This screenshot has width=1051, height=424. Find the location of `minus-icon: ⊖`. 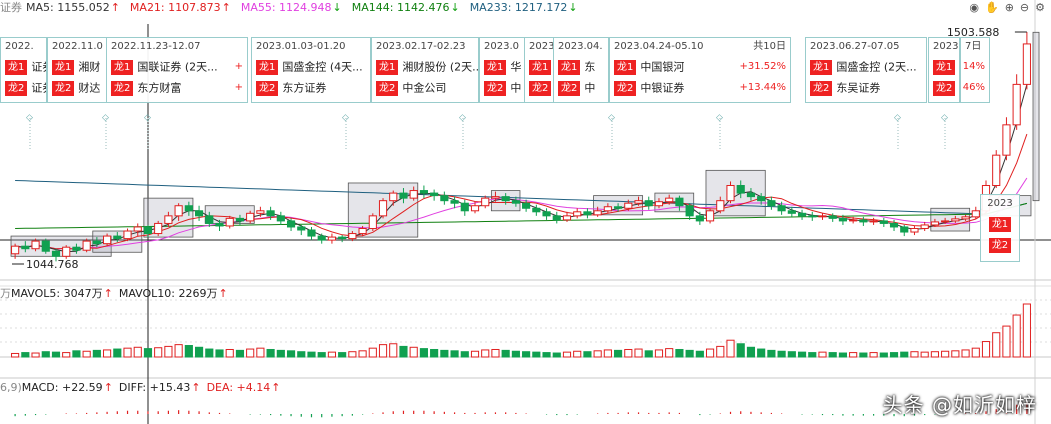

minus-icon: ⊖ is located at coordinates (1024, 7).